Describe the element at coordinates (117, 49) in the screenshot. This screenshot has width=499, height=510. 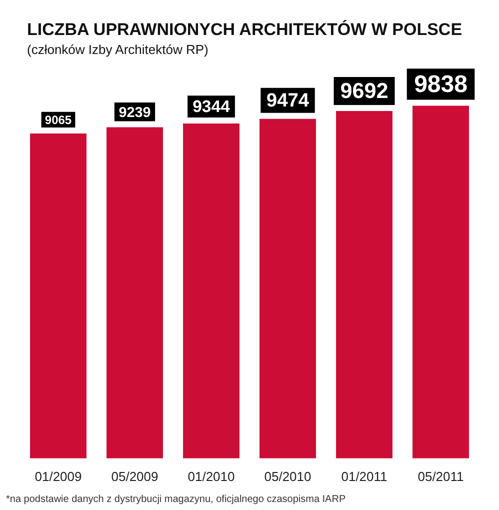
I see `chart-subtitle: (członków Izby Architektów RP)` at that location.